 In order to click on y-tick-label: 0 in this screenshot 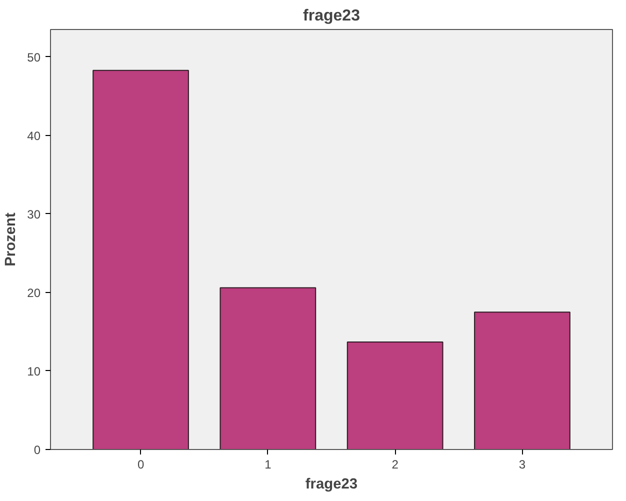, I will do `click(37, 450)`.